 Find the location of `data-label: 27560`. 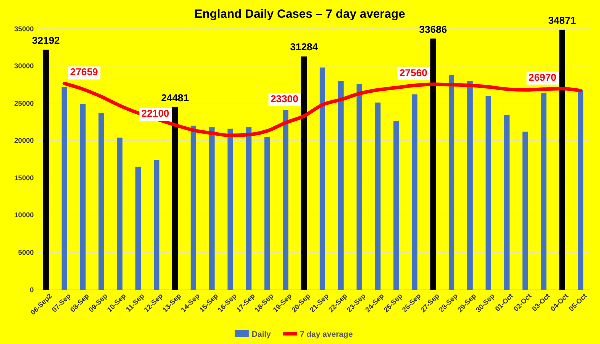

data-label: 27560 is located at coordinates (414, 74).